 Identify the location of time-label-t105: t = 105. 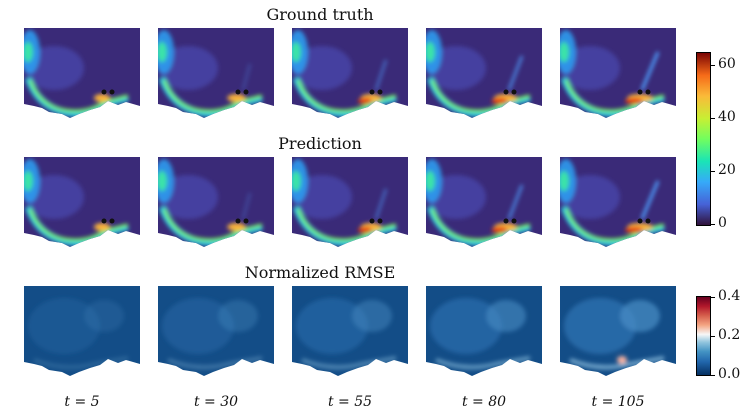
(618, 402).